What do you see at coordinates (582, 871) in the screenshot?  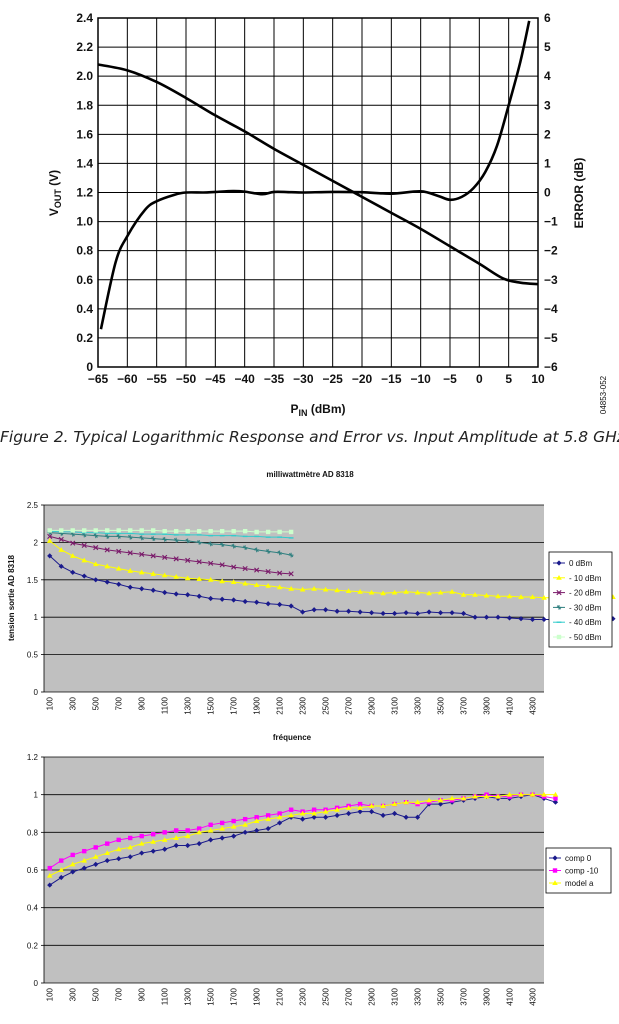 I see `legend-label: comp -10` at bounding box center [582, 871].